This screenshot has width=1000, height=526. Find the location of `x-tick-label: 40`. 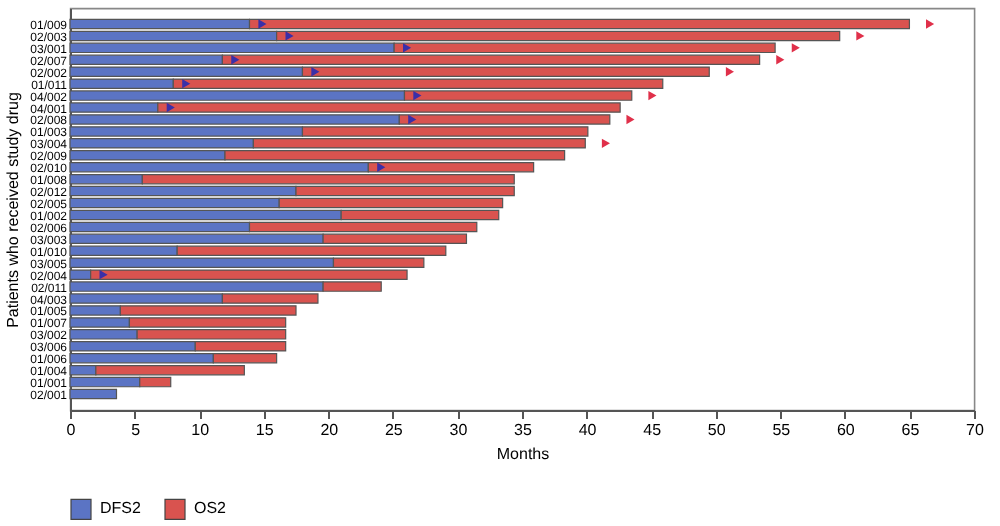

x-tick-label: 40 is located at coordinates (588, 430).